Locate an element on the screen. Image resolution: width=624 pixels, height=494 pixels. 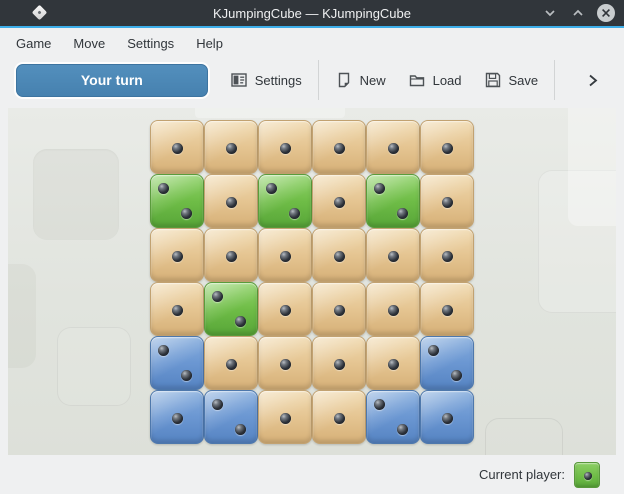
cube-r5-c3 is located at coordinates (285, 362).